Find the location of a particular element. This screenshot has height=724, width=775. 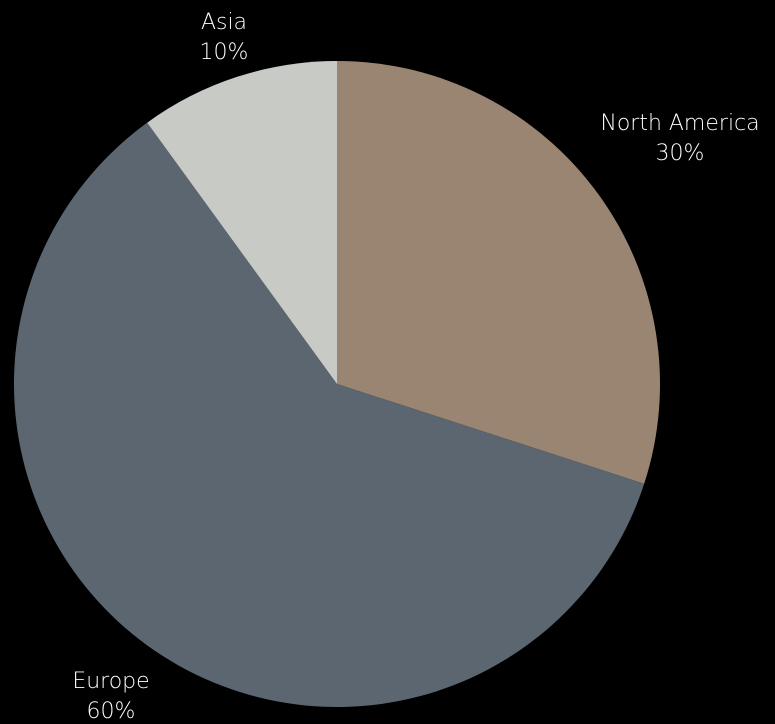

slice-label-north-america: North America is located at coordinates (679, 123).